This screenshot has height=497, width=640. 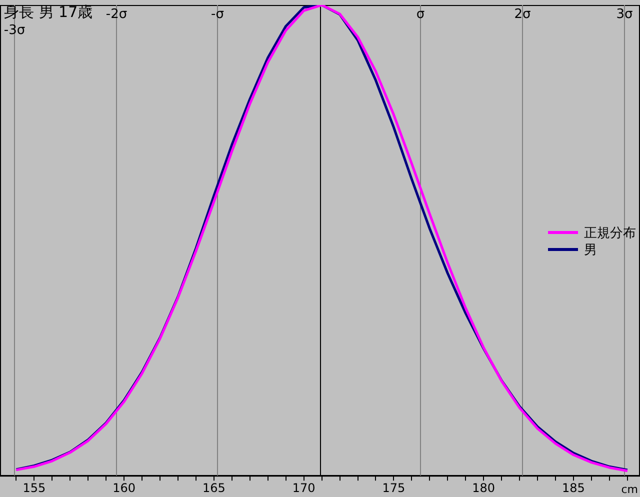 I want to click on legend-label: 男, so click(x=590, y=250).